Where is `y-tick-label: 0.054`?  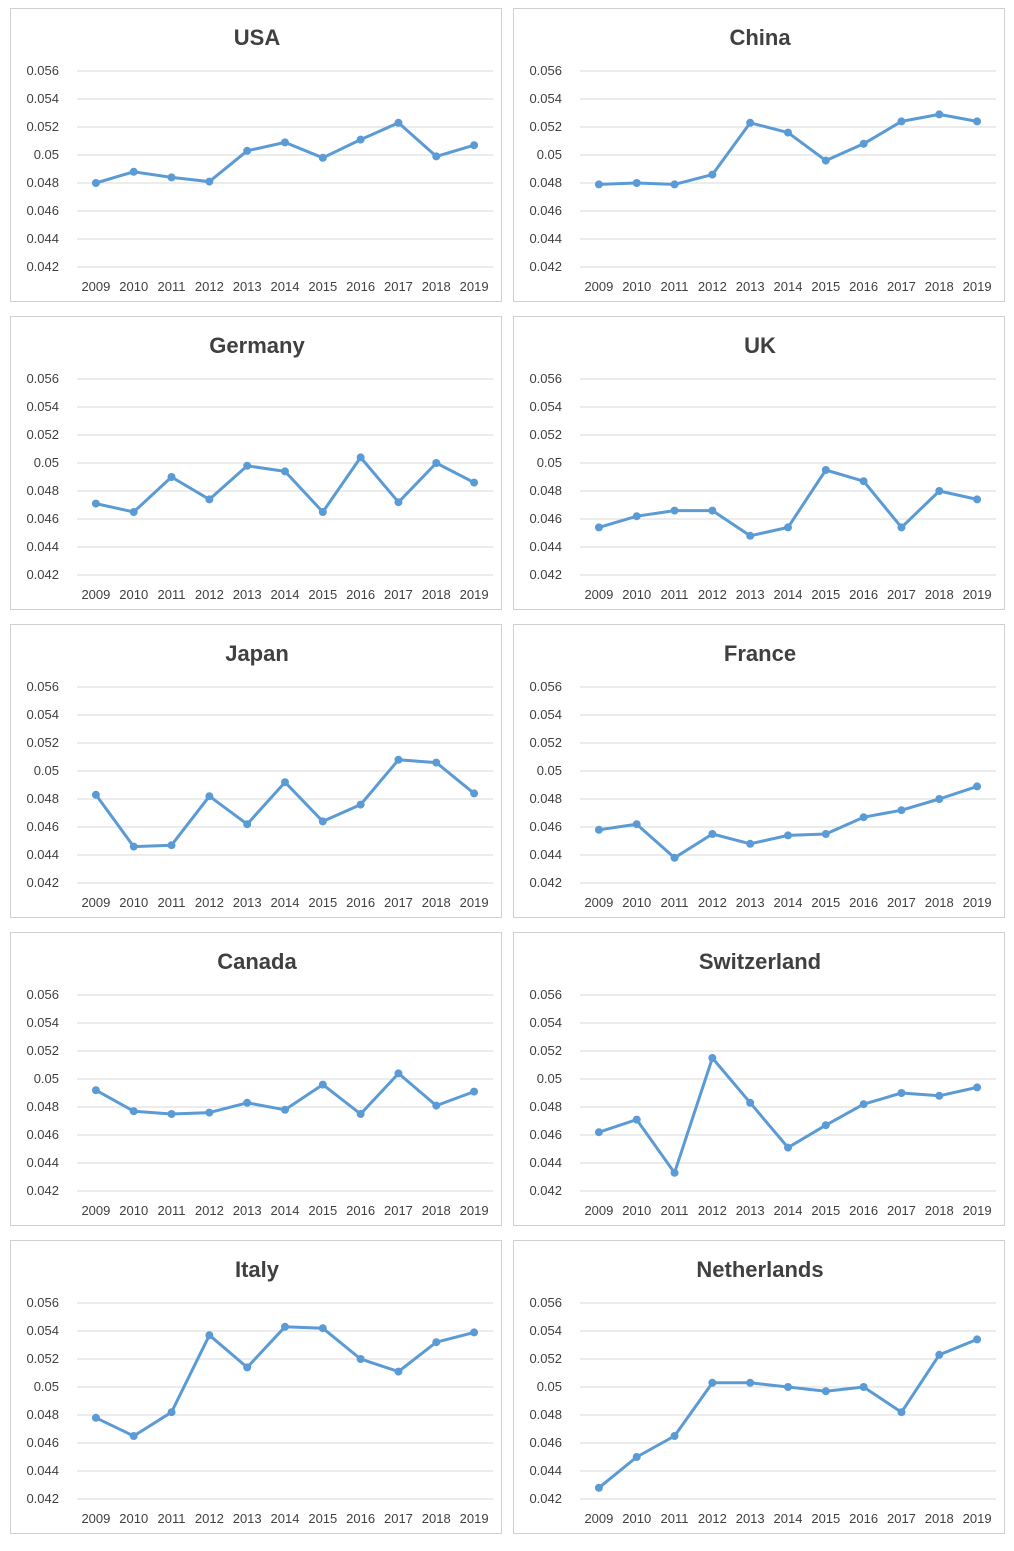 y-tick-label: 0.054 is located at coordinates (545, 1330).